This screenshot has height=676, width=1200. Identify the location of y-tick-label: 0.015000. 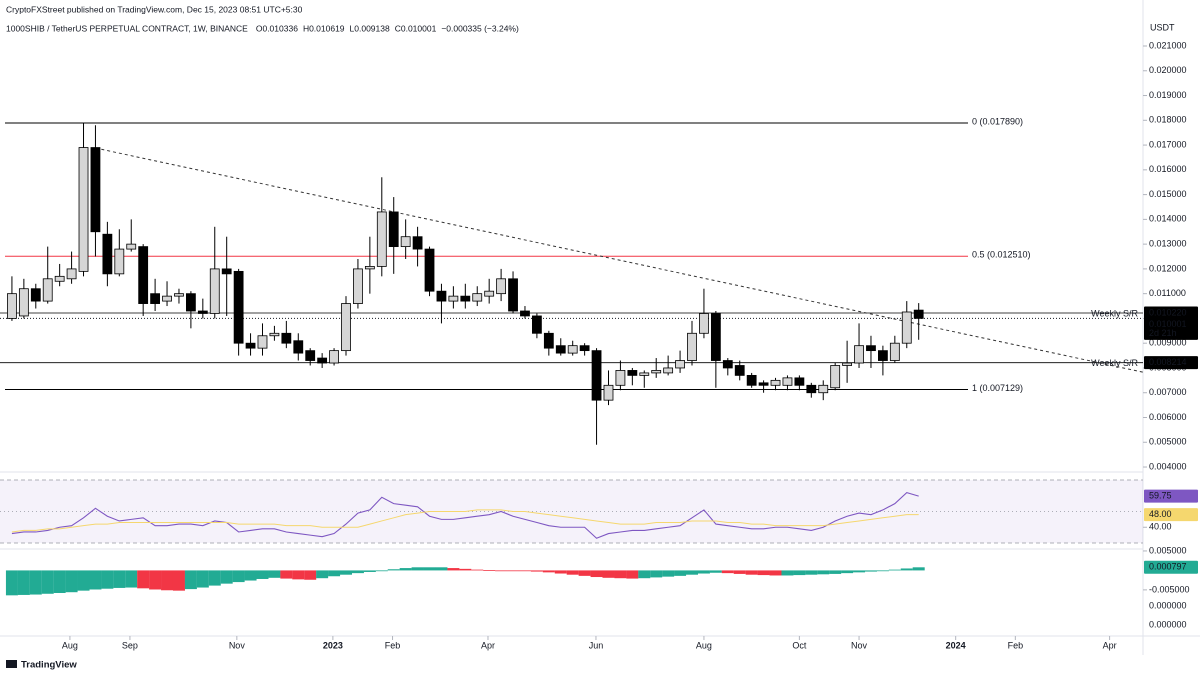
(1168, 194).